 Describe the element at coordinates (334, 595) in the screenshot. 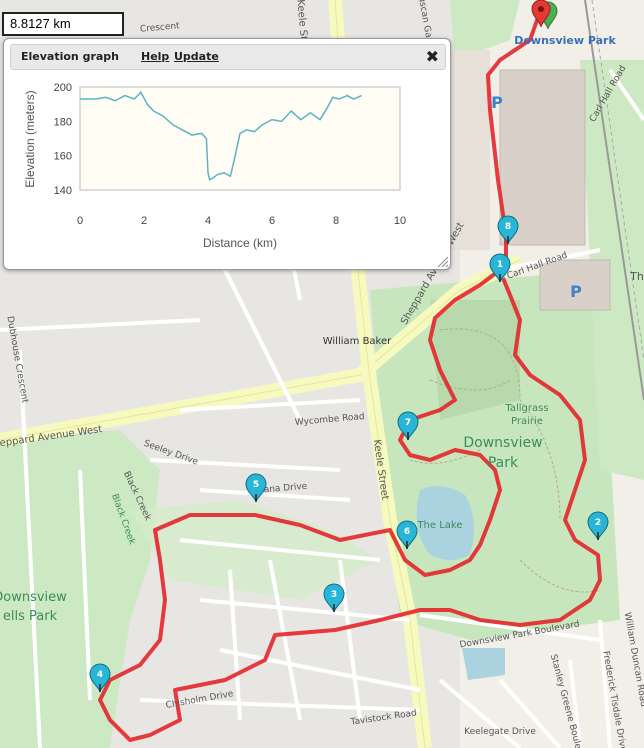

I see `waypoint-label: 3` at that location.